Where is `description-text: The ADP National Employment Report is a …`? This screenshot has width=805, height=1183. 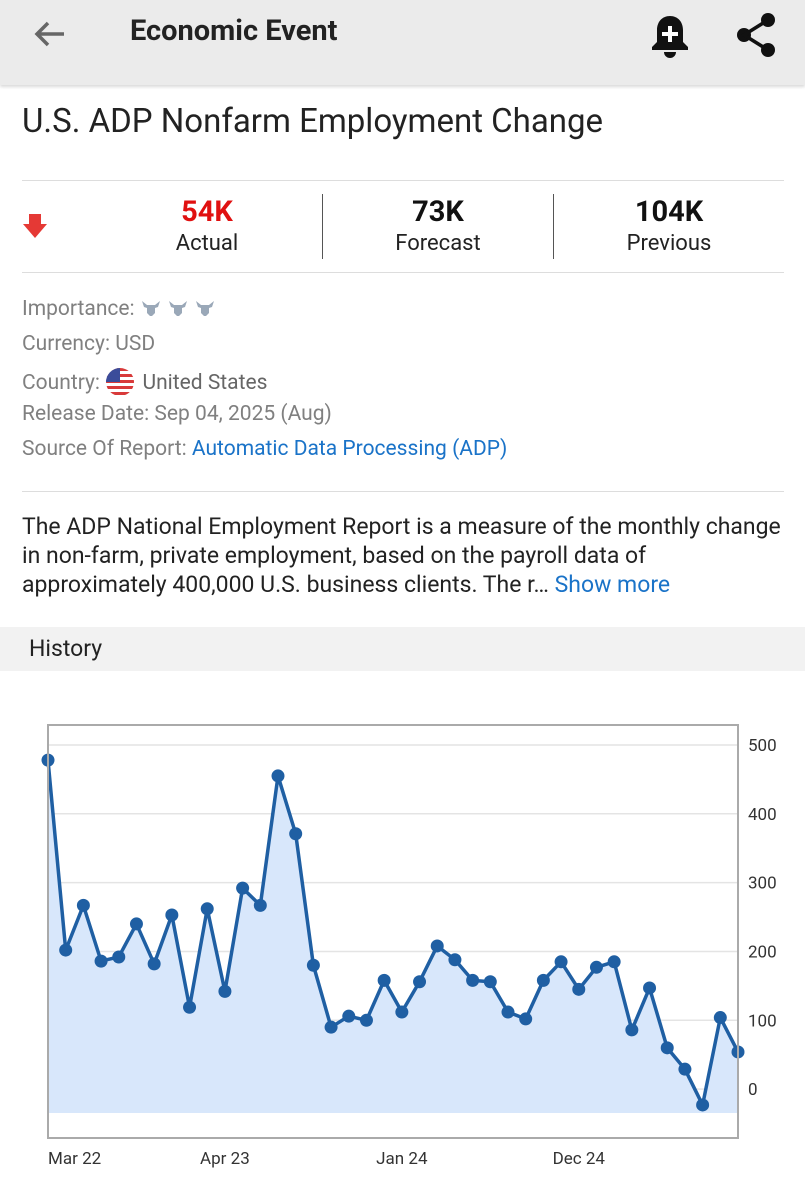 description-text: The ADP National Employment Report is a … is located at coordinates (401, 555).